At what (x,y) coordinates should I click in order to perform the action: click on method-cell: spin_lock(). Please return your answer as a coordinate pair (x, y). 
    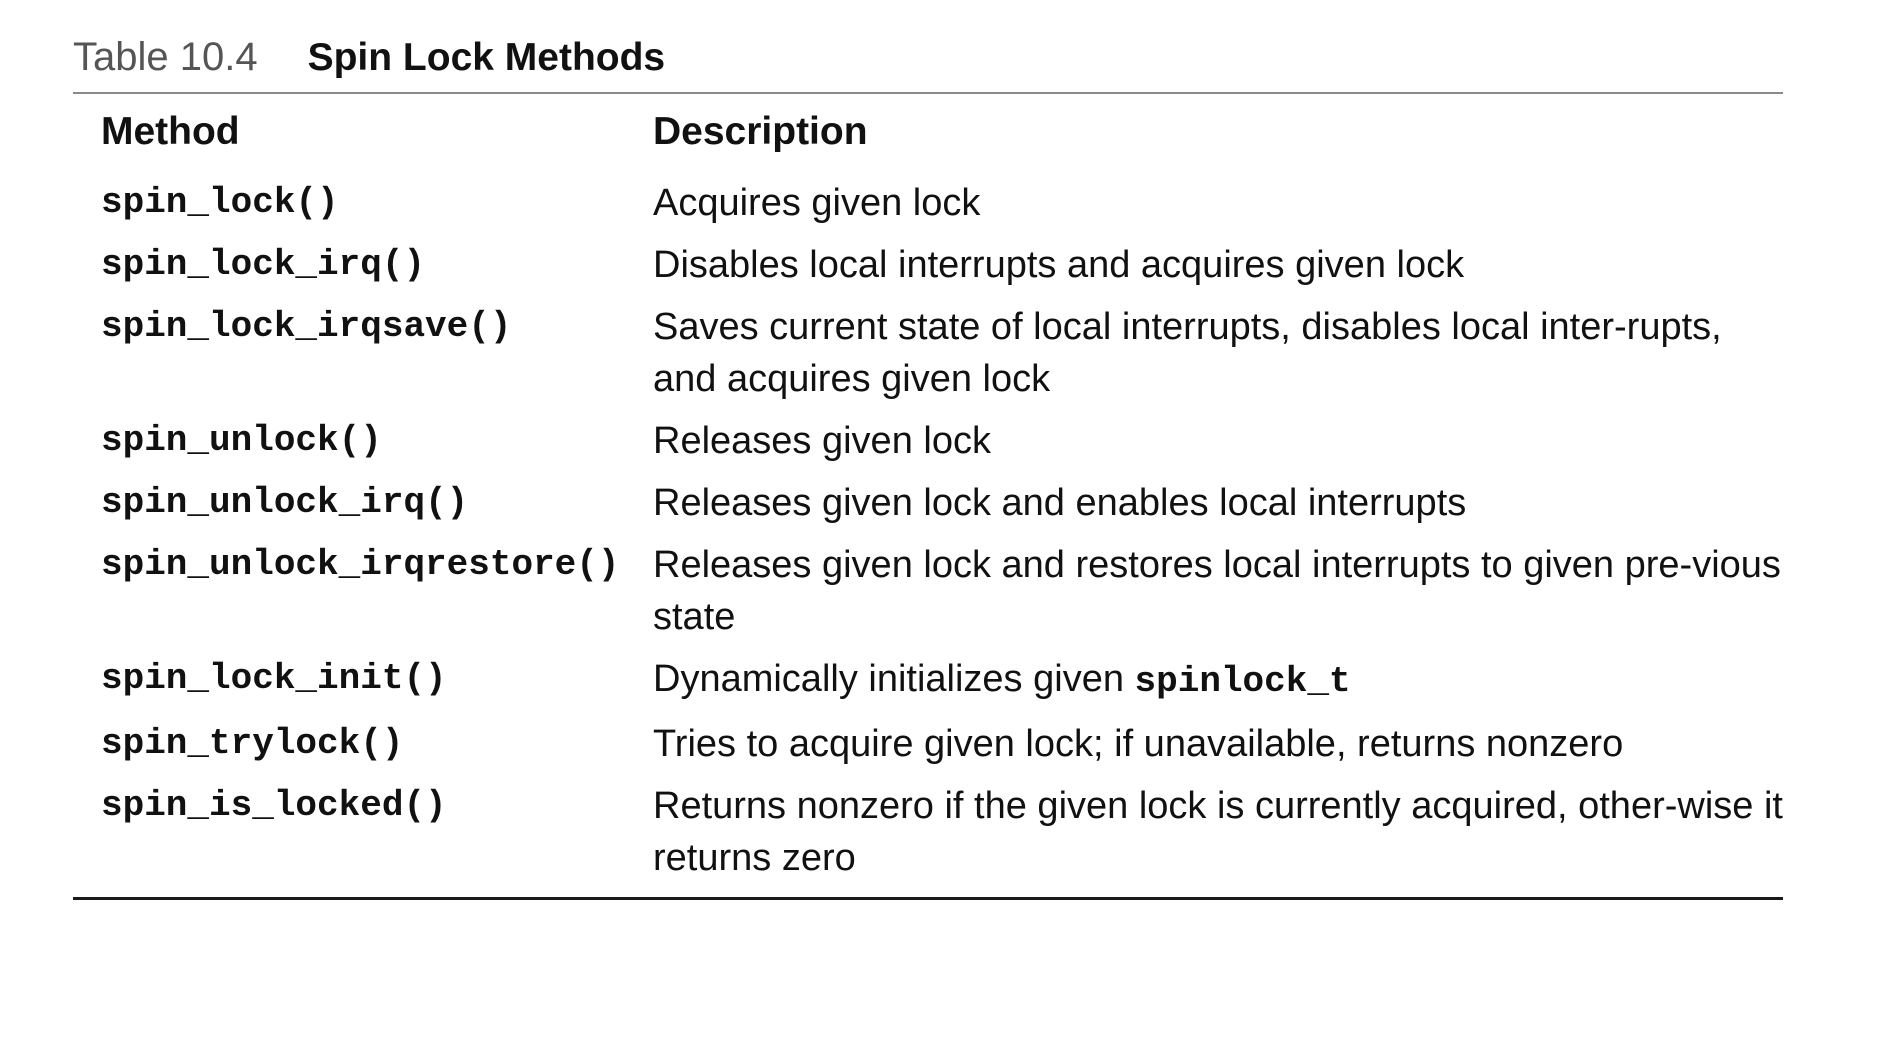
    Looking at the image, I should click on (220, 202).